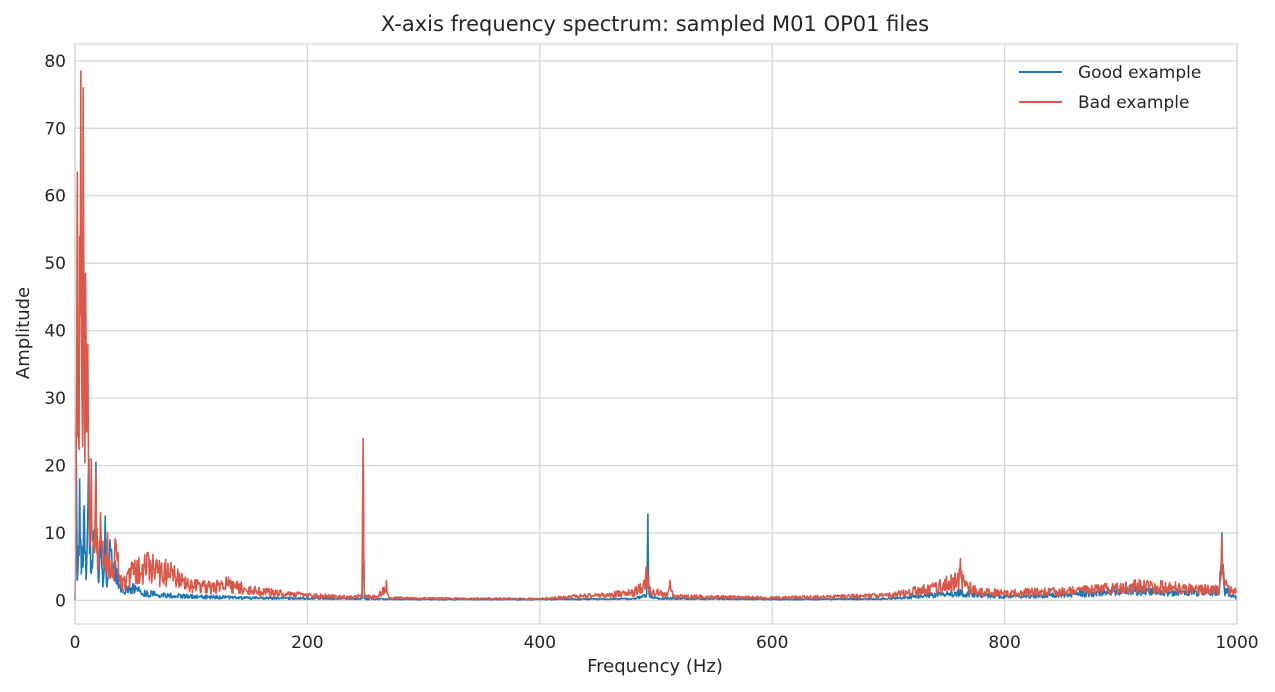 This screenshot has height=692, width=1275. What do you see at coordinates (664, 643) in the screenshot?
I see `x-axis-ticks: 0 200 400 600 800 1000` at bounding box center [664, 643].